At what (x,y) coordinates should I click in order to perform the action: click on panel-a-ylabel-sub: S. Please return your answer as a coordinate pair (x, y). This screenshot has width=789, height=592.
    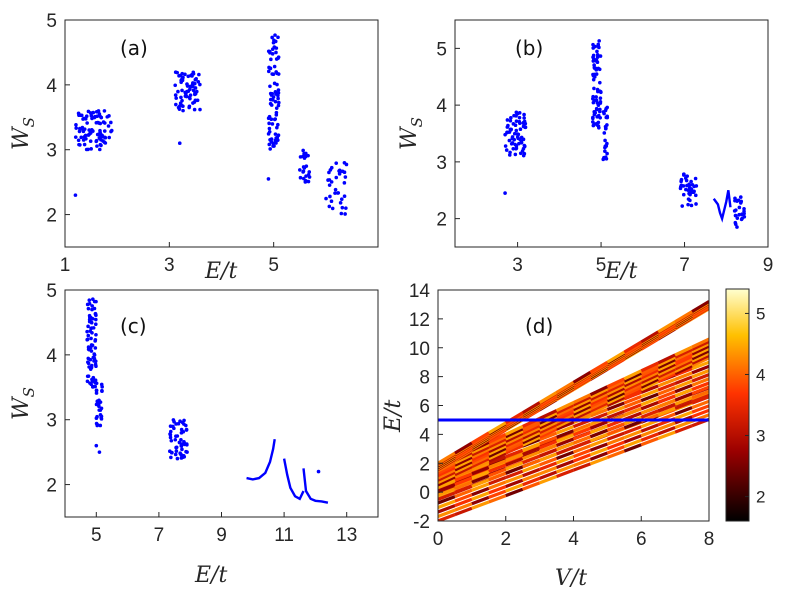
    Looking at the image, I should click on (29, 122).